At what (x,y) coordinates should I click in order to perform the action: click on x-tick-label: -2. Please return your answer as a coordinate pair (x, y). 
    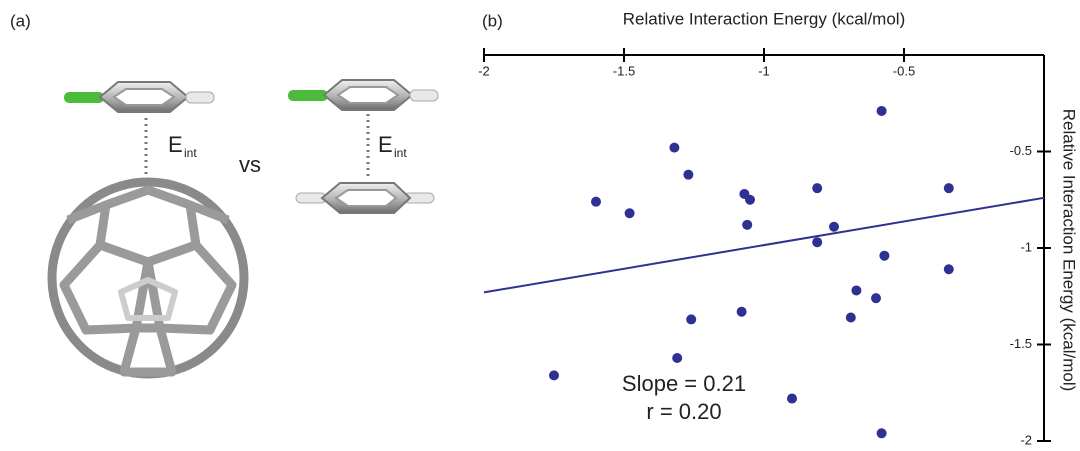
    Looking at the image, I should click on (484, 70).